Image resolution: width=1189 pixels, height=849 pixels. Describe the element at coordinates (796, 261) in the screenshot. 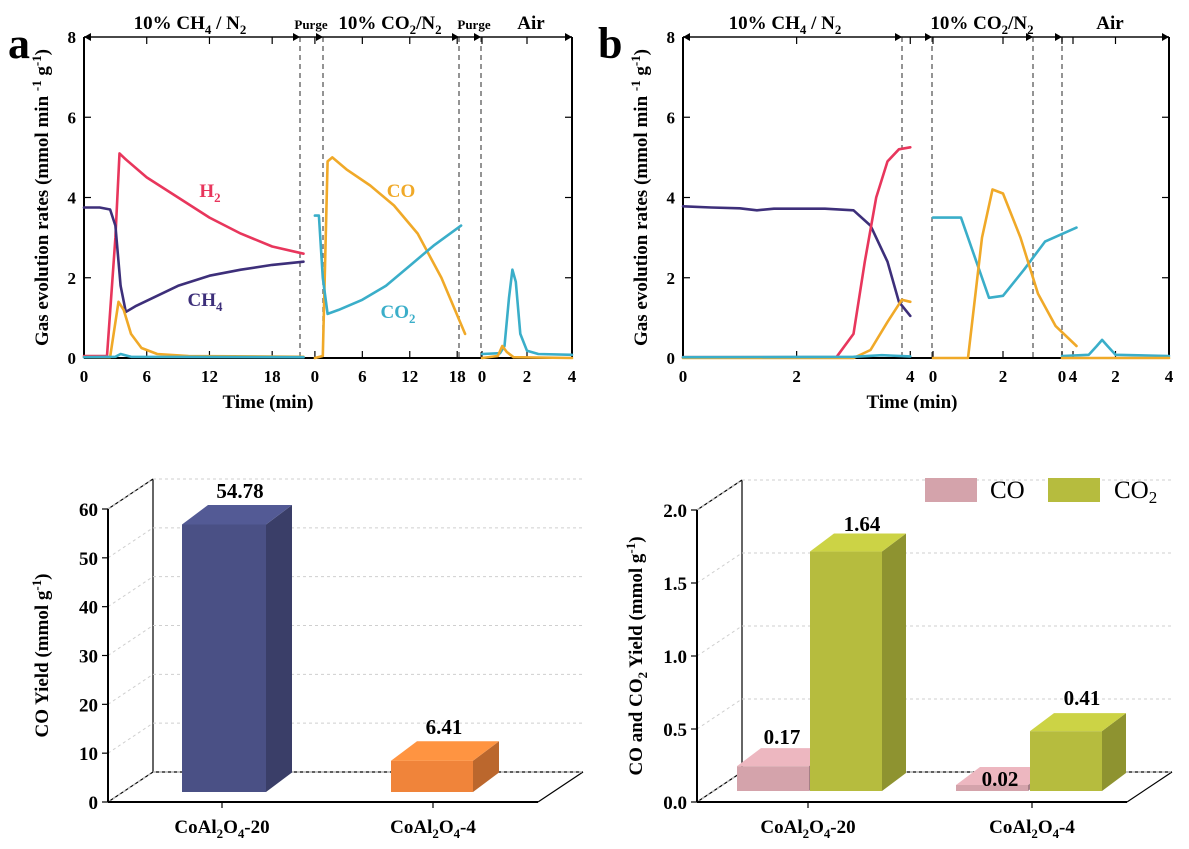

I see `series-ch4-line` at that location.